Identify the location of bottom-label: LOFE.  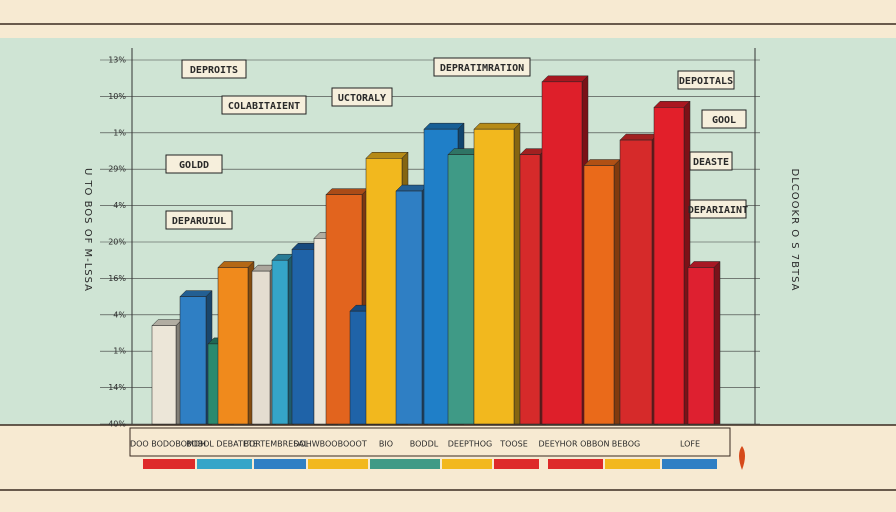
(690, 444).